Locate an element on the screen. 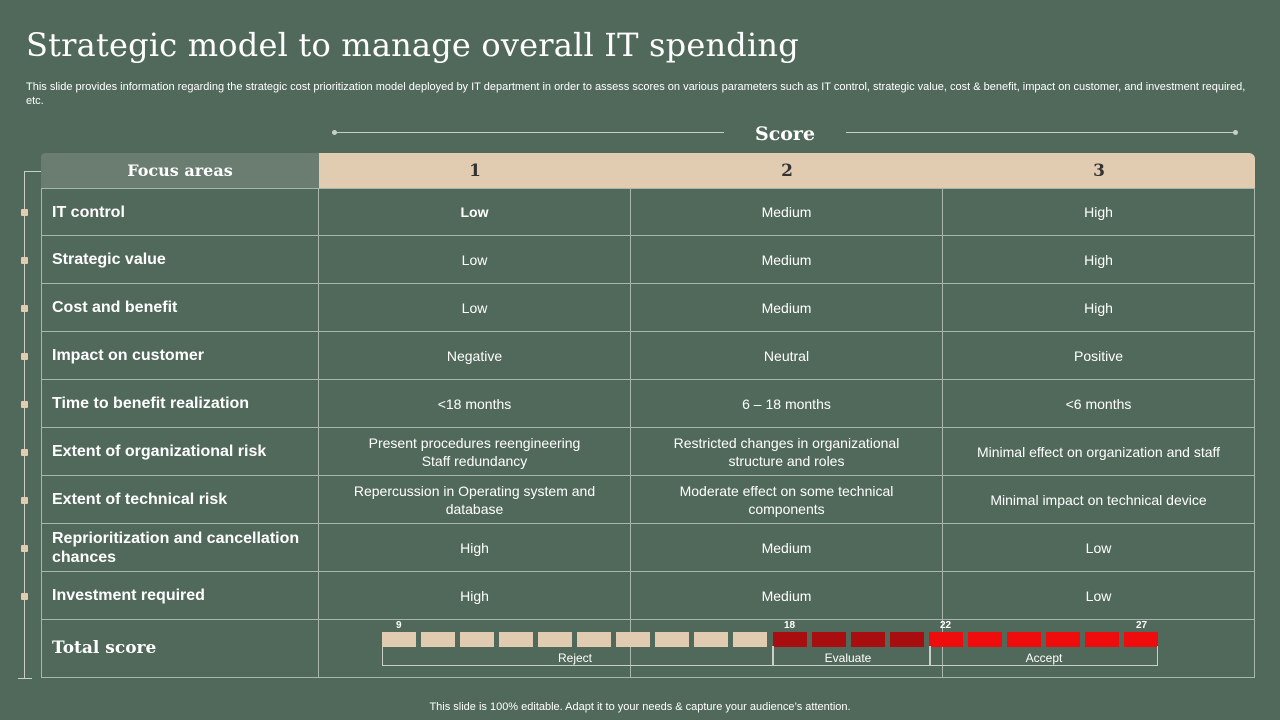  row-label-technical-risk: Extent of technical risk is located at coordinates (180, 500).